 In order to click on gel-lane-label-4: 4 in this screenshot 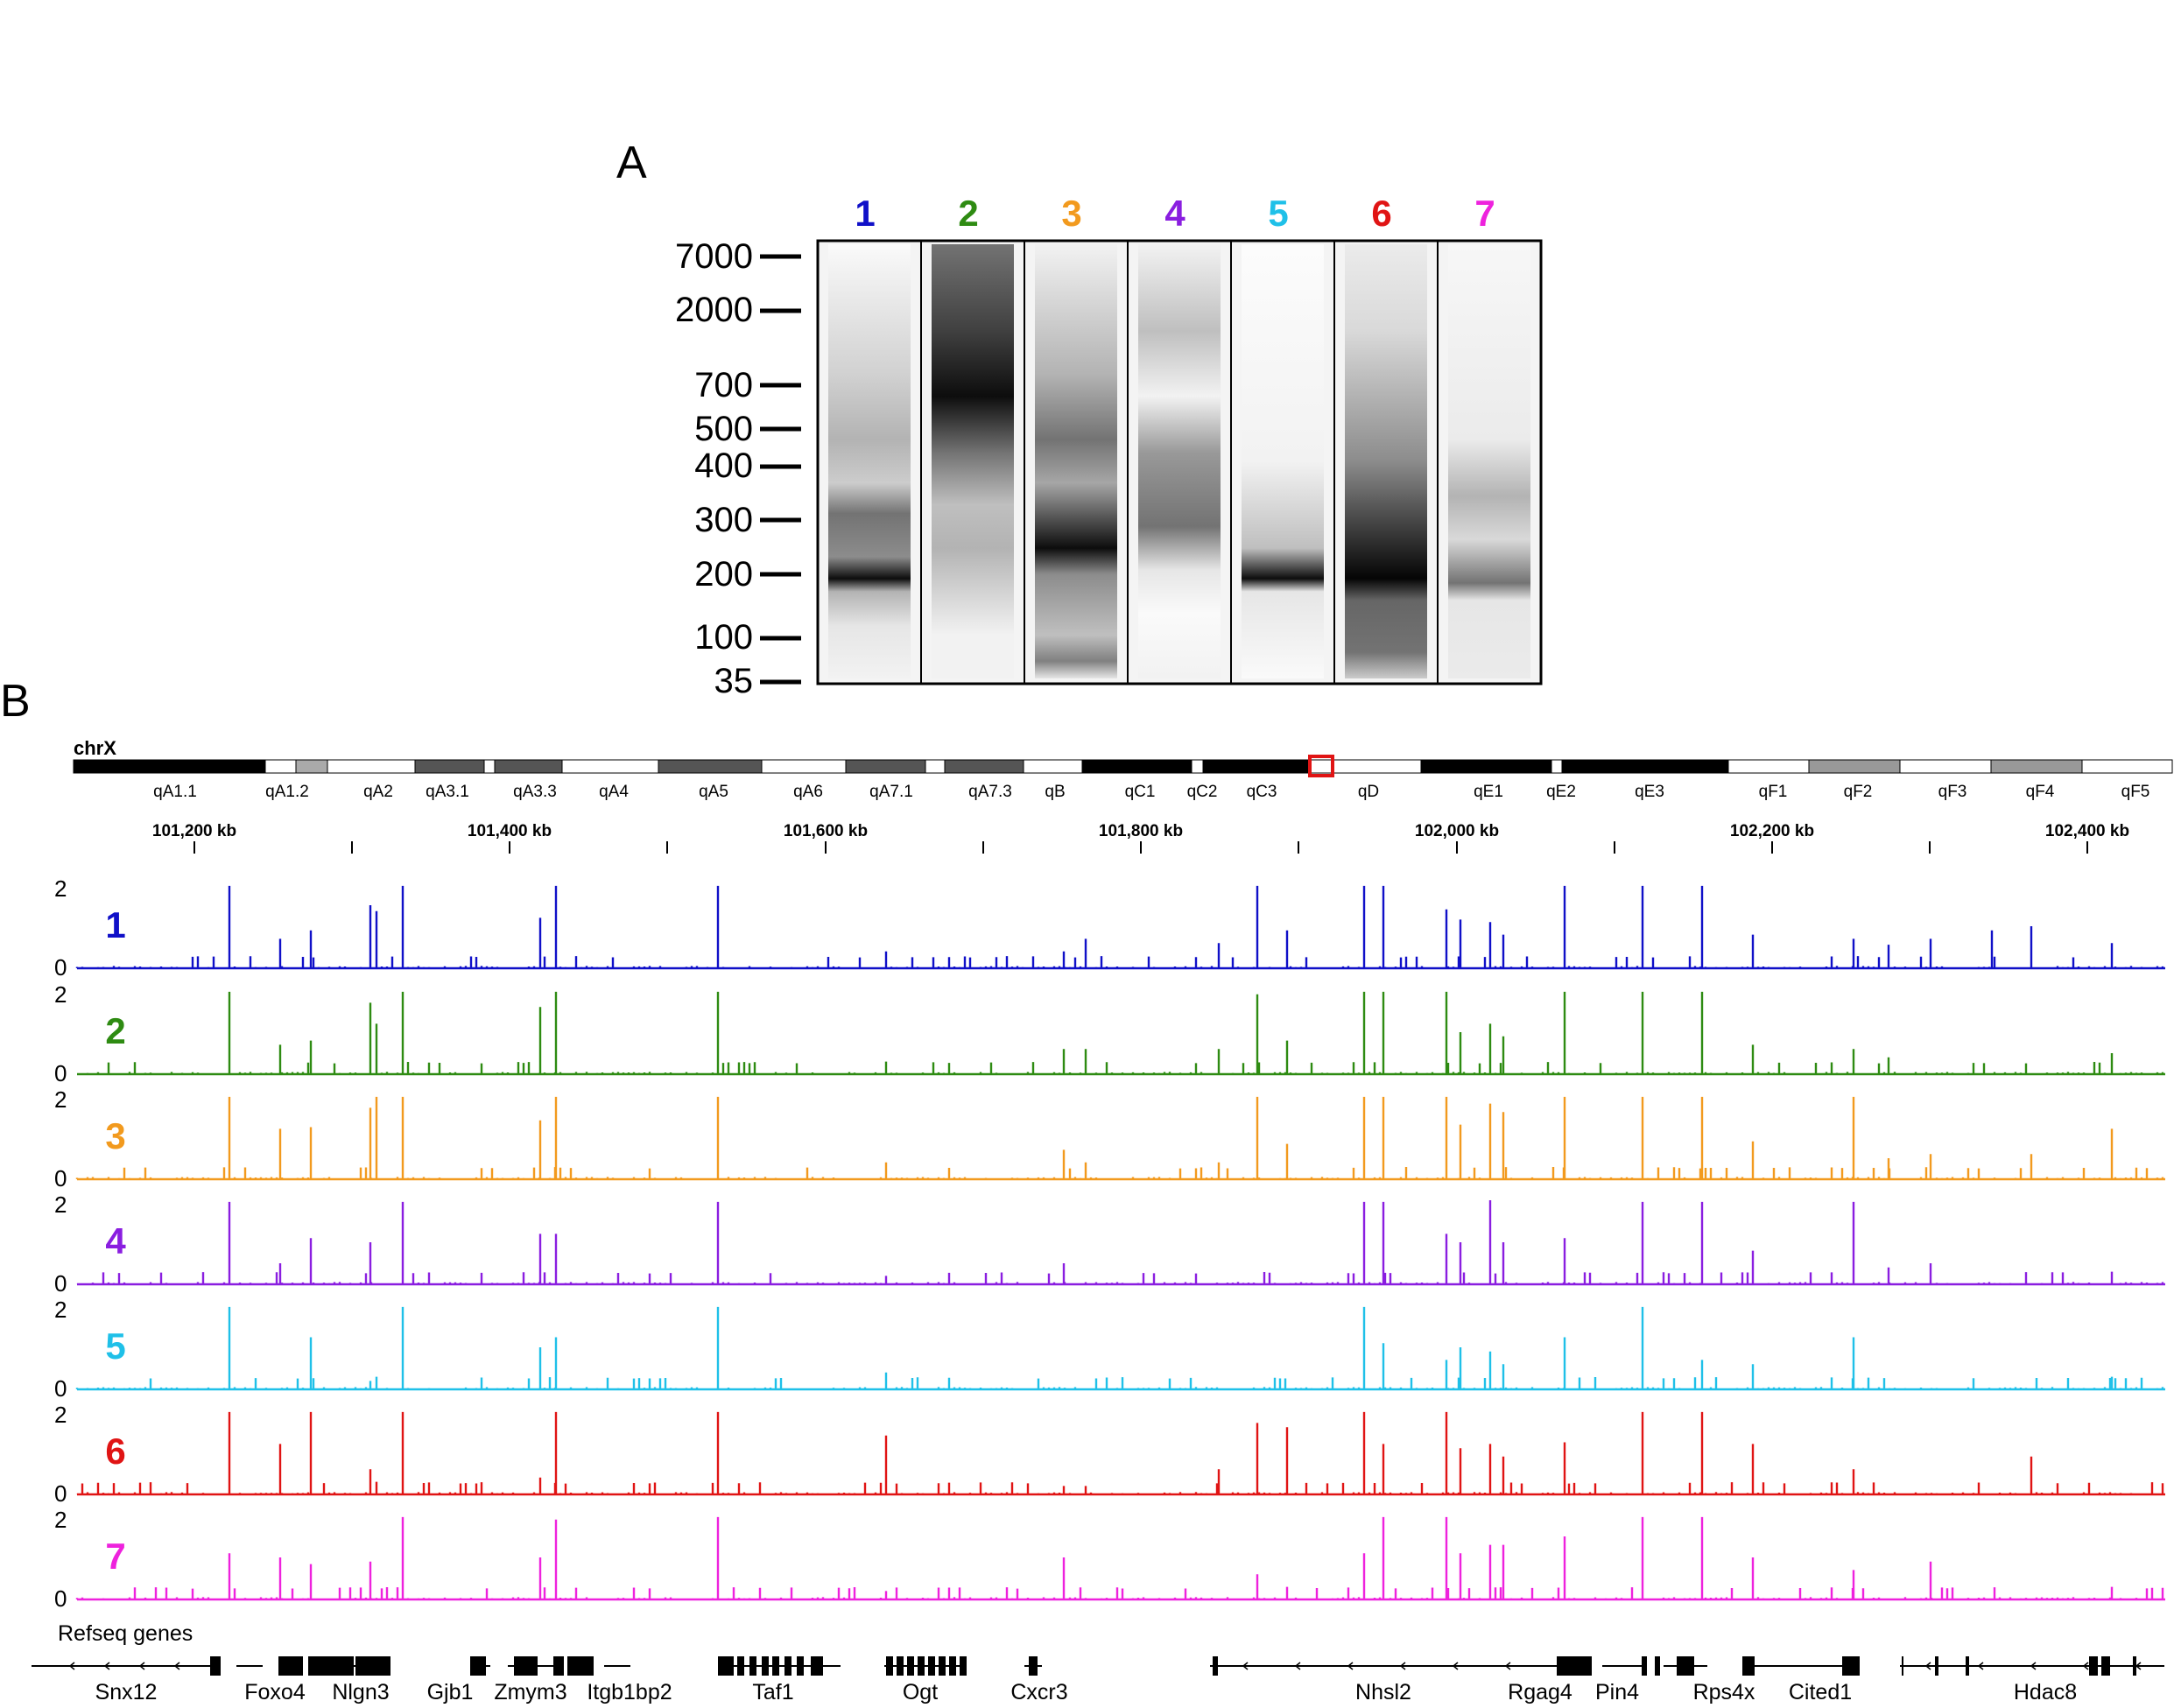, I will do `click(1175, 214)`.